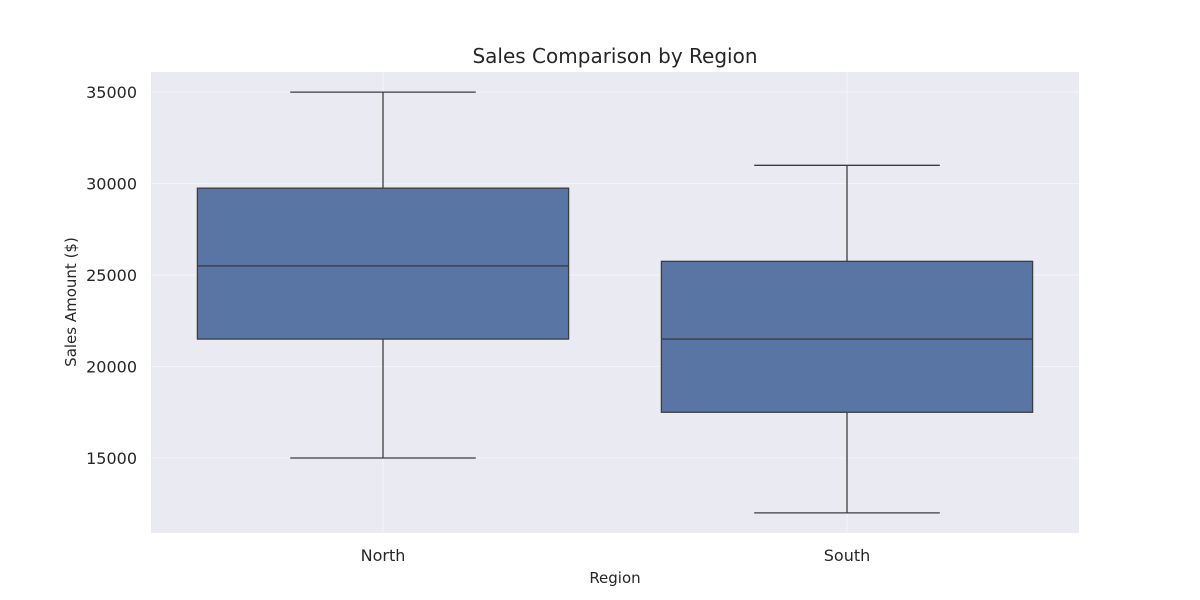 This screenshot has height=600, width=1200. I want to click on y-tick-labels: 15000 20000 25000 30000 35000, so click(111, 275).